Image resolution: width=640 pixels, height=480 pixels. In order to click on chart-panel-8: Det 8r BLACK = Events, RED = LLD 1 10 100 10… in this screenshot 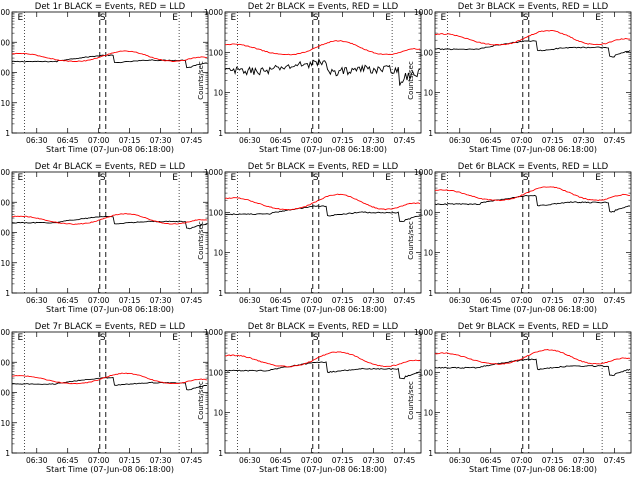, I will do `click(309, 398)`.